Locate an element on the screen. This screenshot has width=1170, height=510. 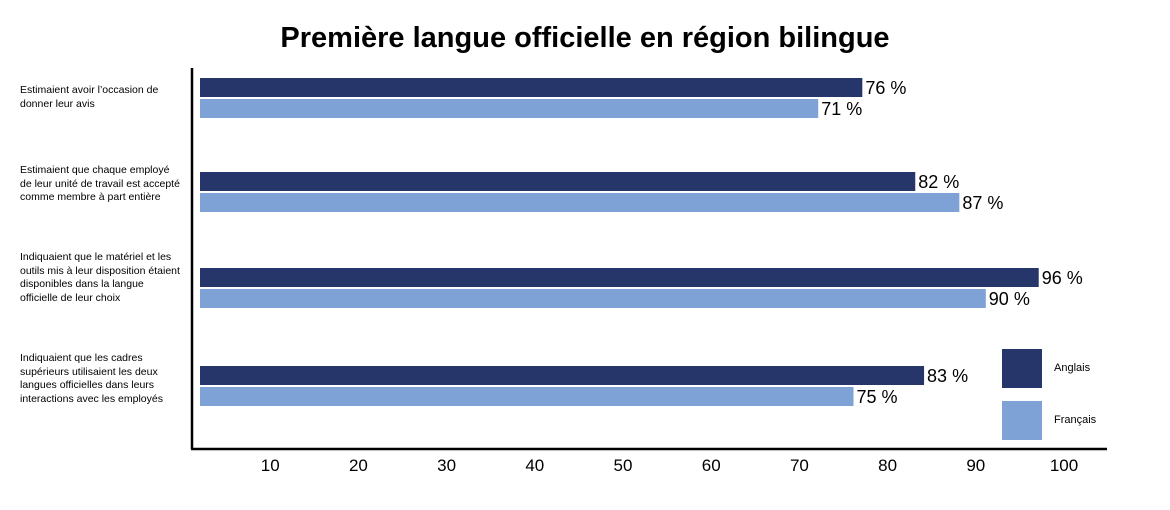
x-tick-label: 40 is located at coordinates (534, 465).